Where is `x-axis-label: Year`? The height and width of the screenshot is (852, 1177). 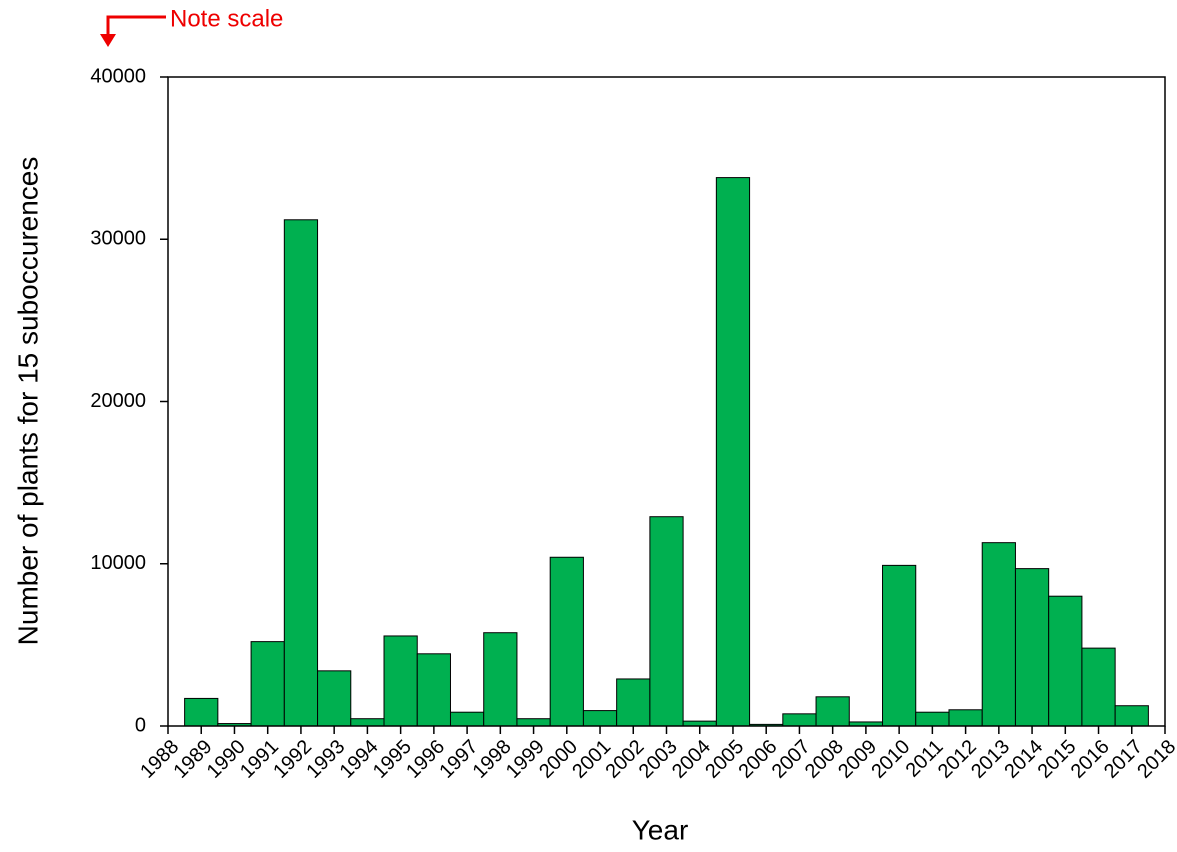
x-axis-label: Year is located at coordinates (660, 829).